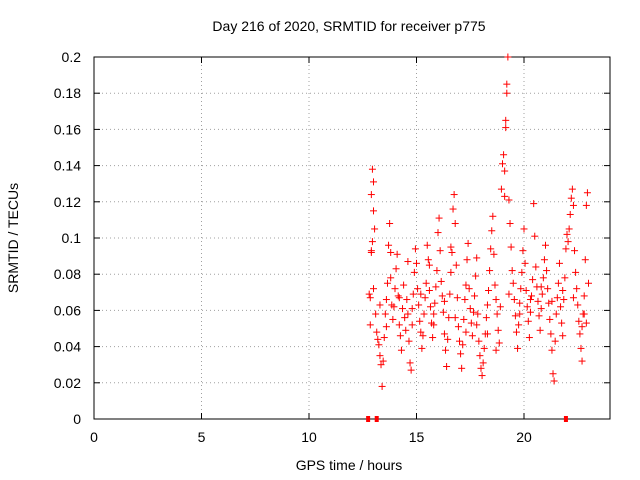  What do you see at coordinates (77, 419) in the screenshot?
I see `y-tick-label: 0` at bounding box center [77, 419].